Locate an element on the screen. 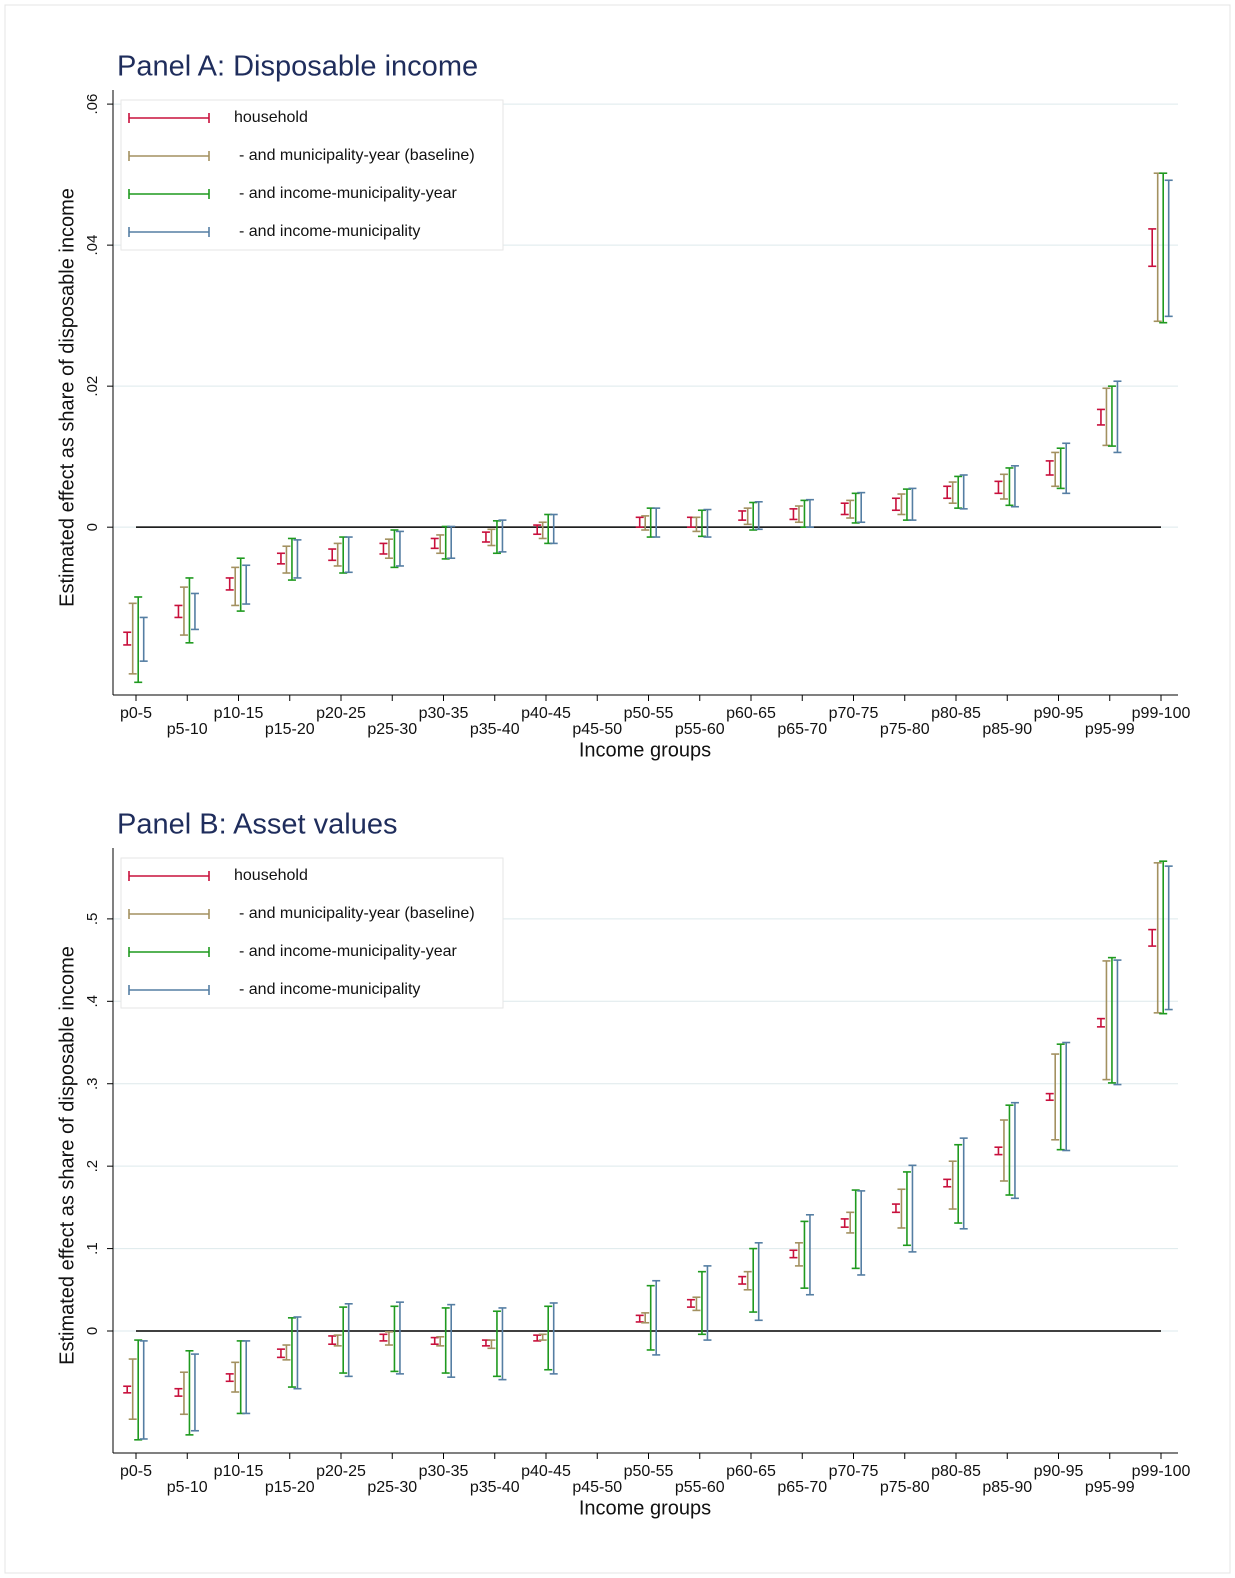  legend-label: - and income-municipality-year is located at coordinates (348, 951).